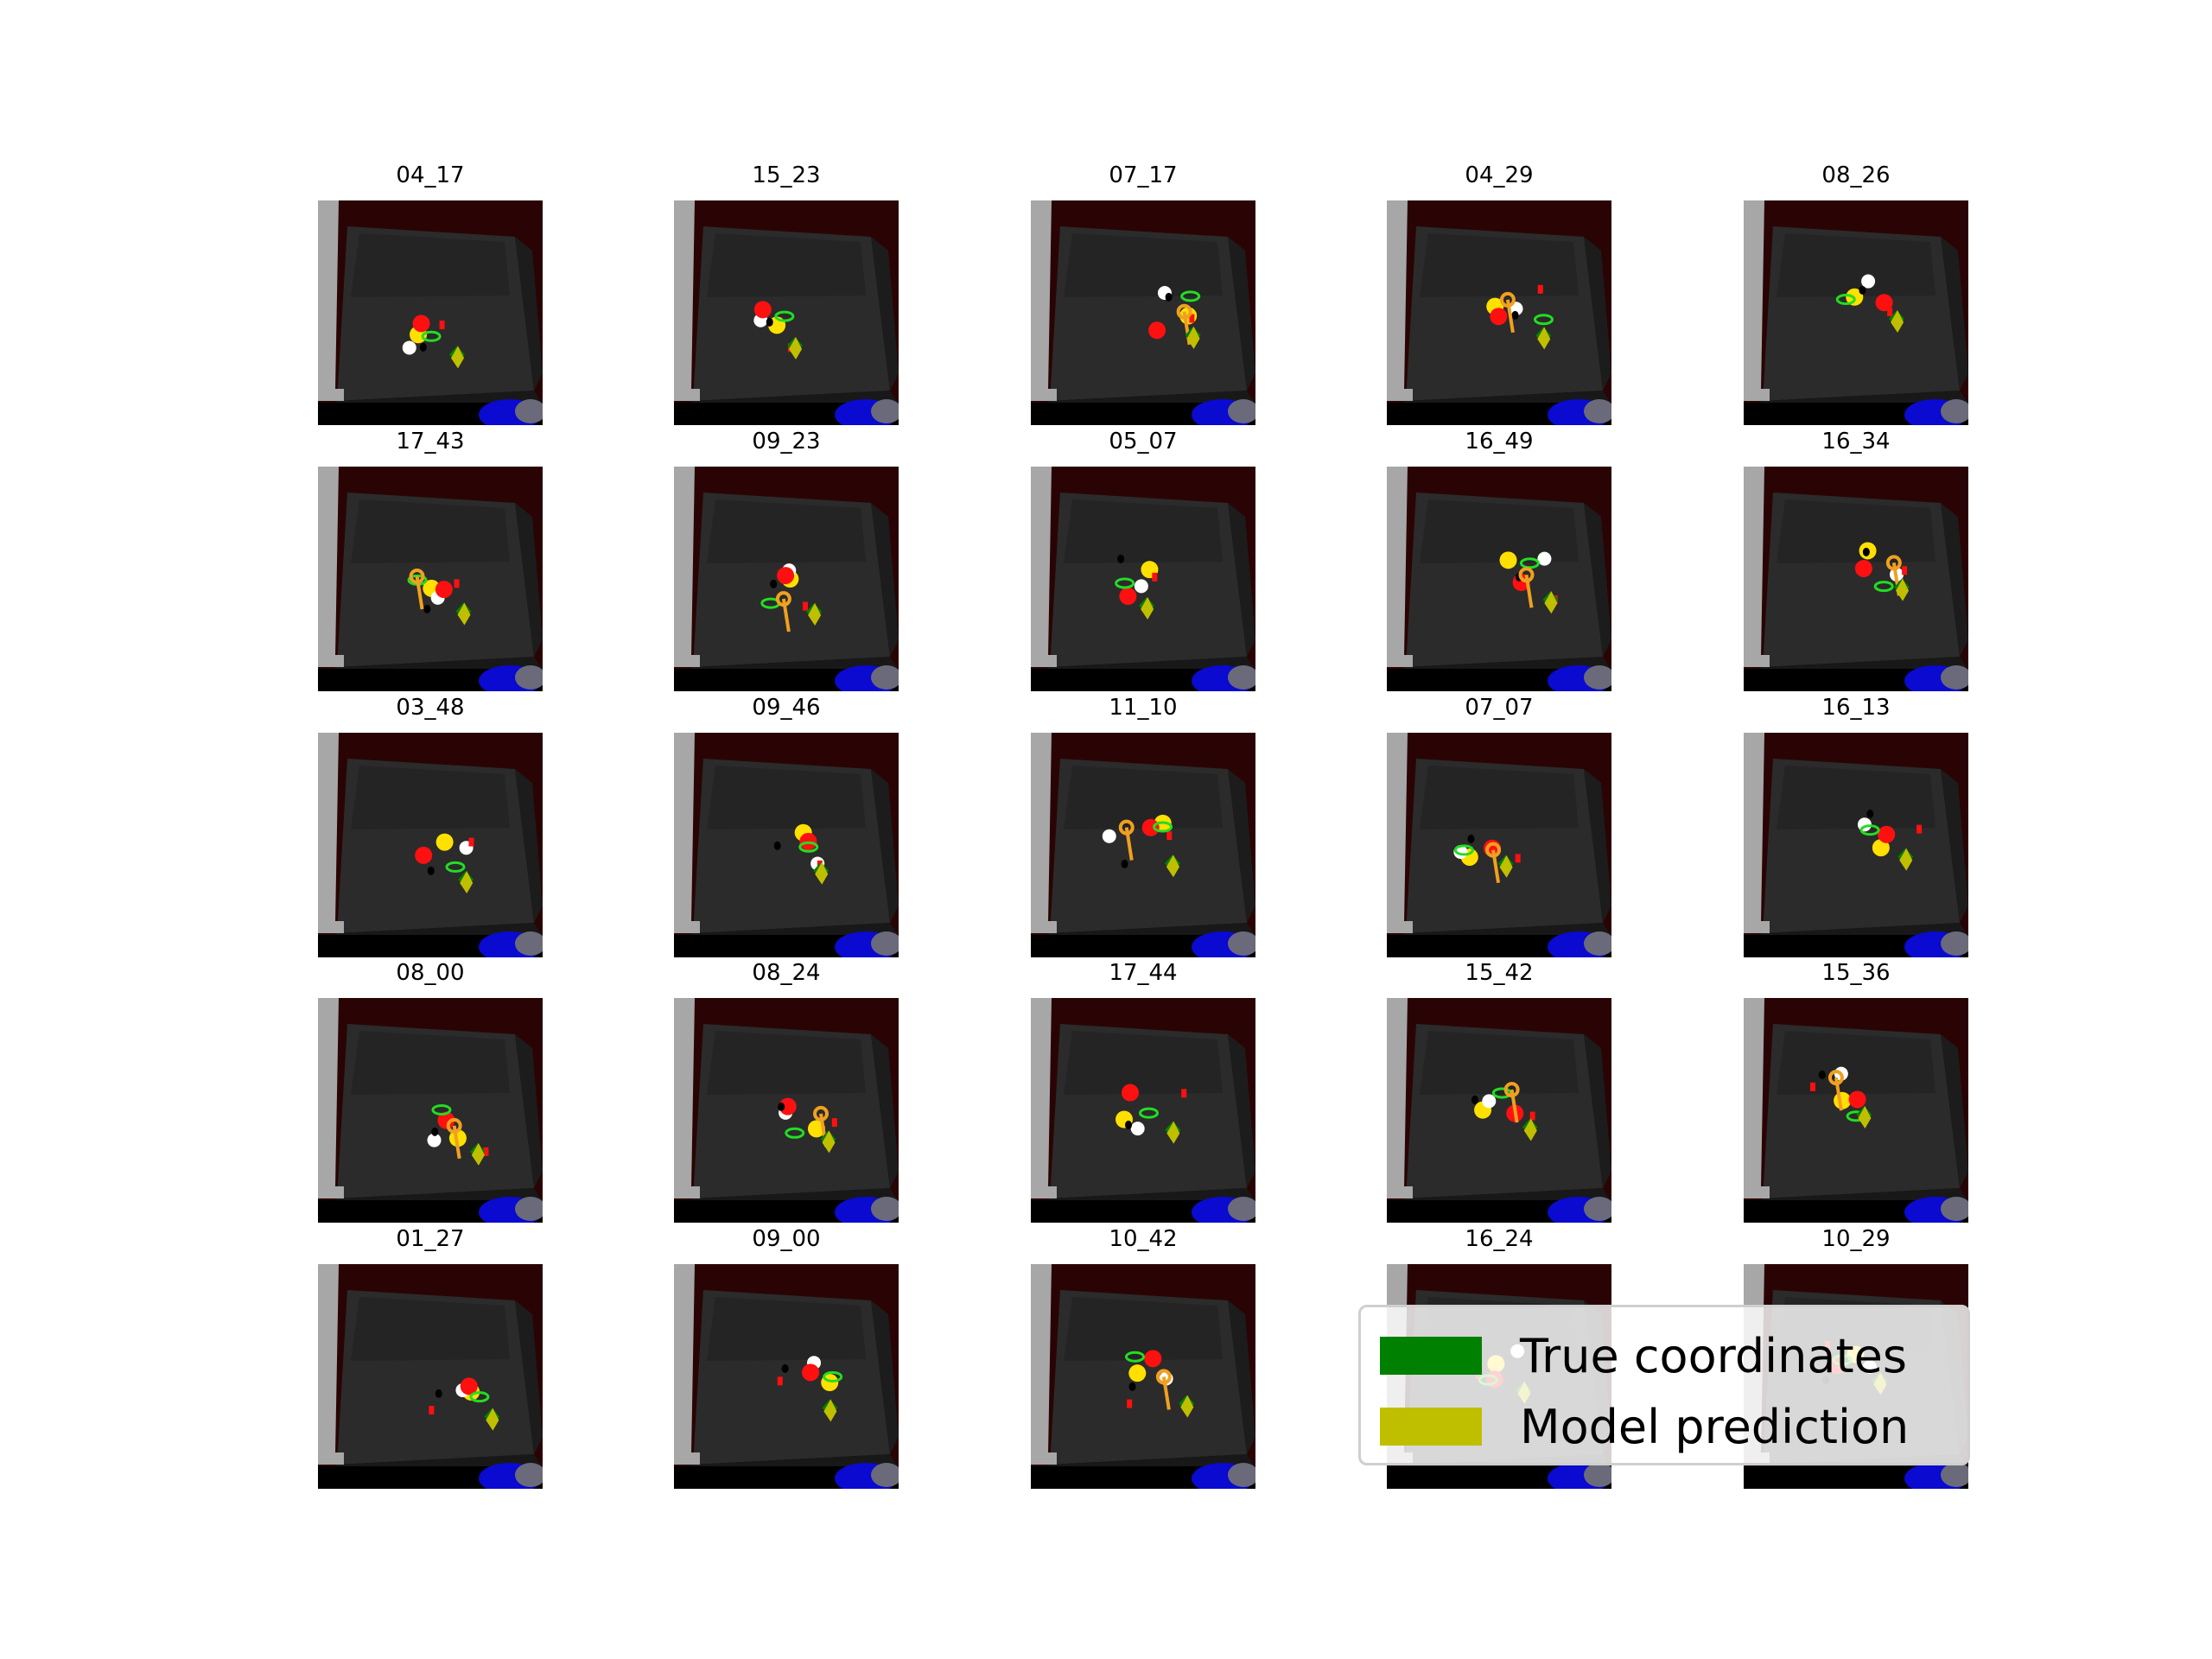 The height and width of the screenshot is (1659, 2212). What do you see at coordinates (1431, 1356) in the screenshot?
I see `legend-swatch-true` at bounding box center [1431, 1356].